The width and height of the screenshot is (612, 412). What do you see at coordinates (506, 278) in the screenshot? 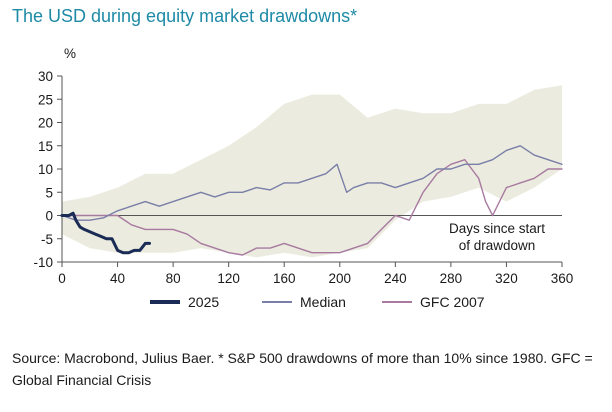
I see `x-tick-label: 320` at bounding box center [506, 278].